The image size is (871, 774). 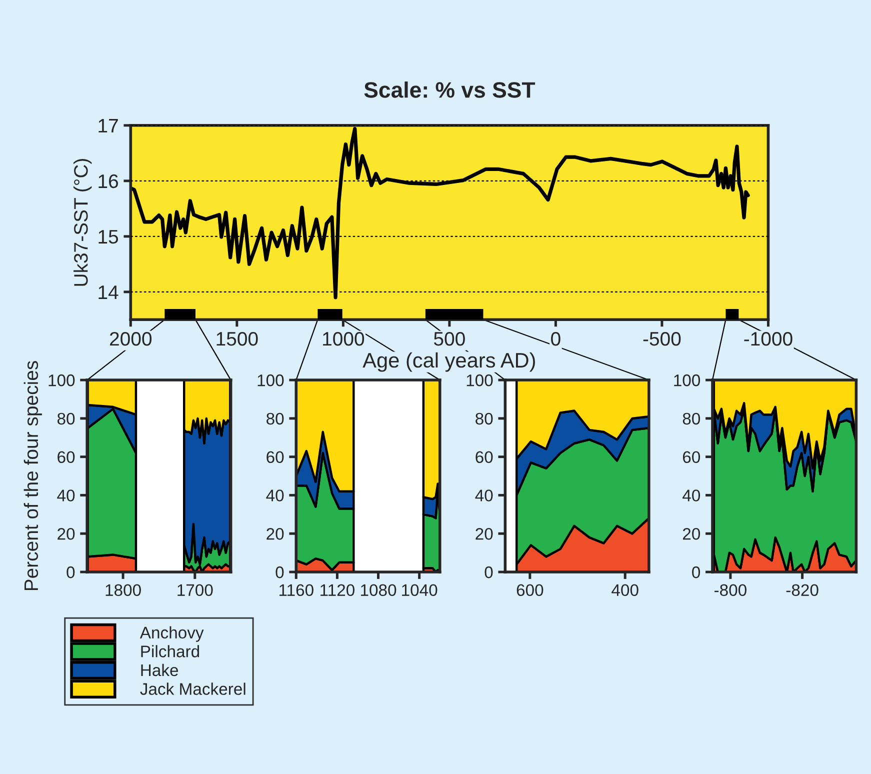 What do you see at coordinates (343, 339) in the screenshot?
I see `x-tick-label: 1000` at bounding box center [343, 339].